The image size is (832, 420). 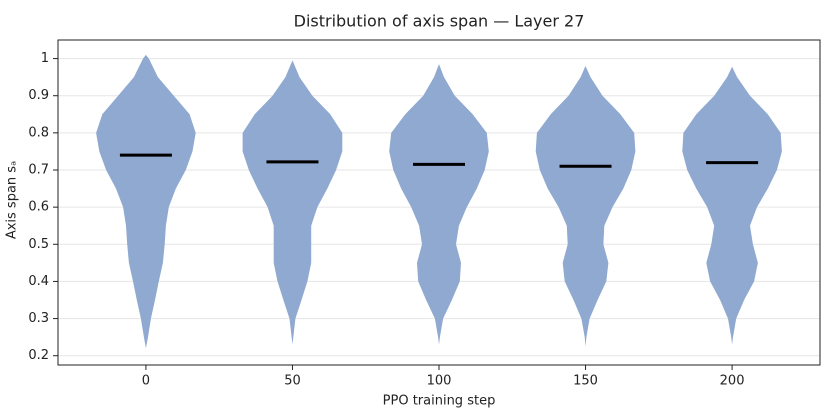 I want to click on y-axis-label: Axis span sₐ, so click(x=12, y=200).